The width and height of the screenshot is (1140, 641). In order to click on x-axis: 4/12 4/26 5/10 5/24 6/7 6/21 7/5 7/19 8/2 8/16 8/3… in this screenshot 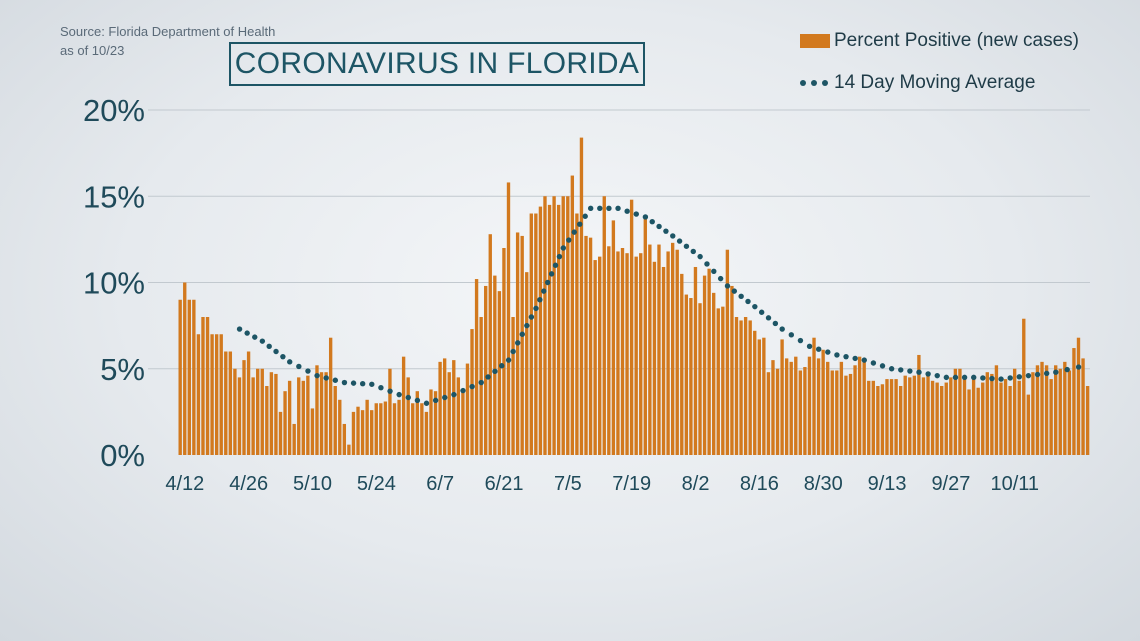, I will do `click(602, 484)`.